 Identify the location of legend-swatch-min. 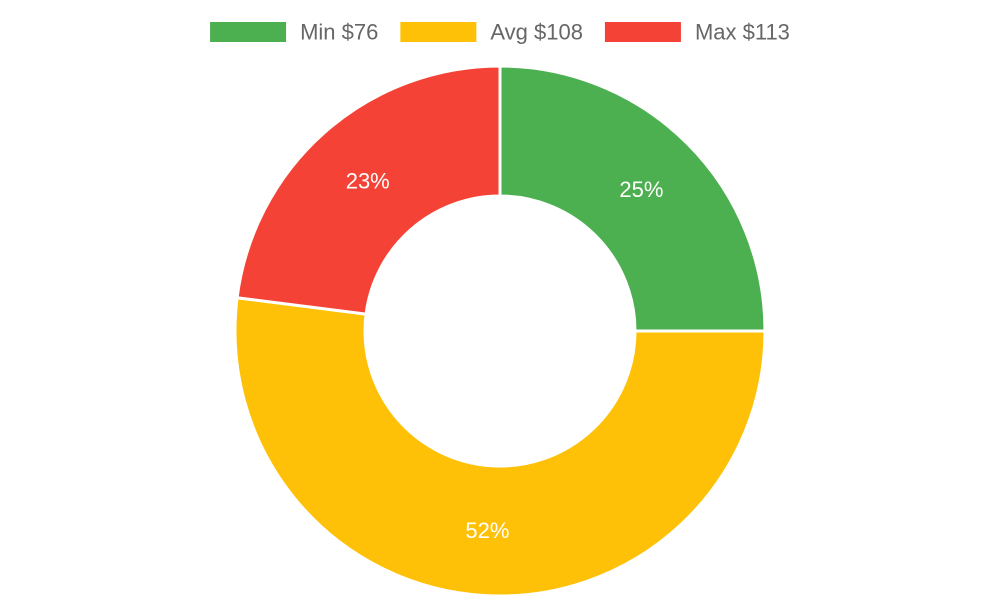
(248, 32).